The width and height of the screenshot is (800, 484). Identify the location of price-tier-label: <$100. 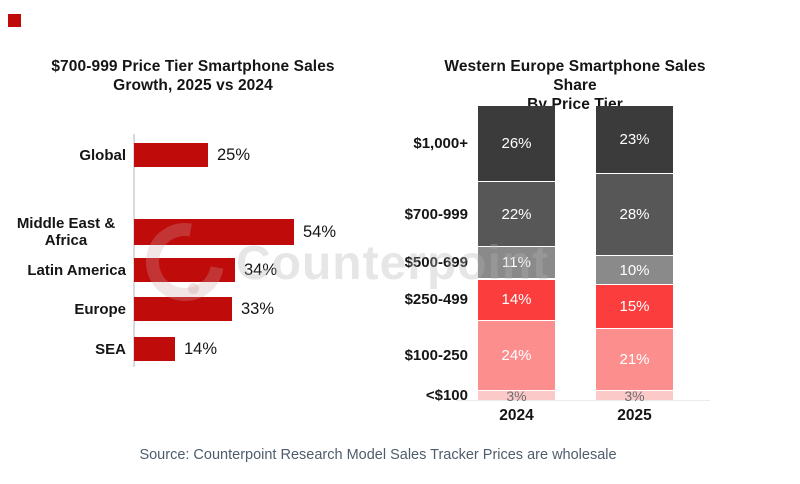
(446, 395).